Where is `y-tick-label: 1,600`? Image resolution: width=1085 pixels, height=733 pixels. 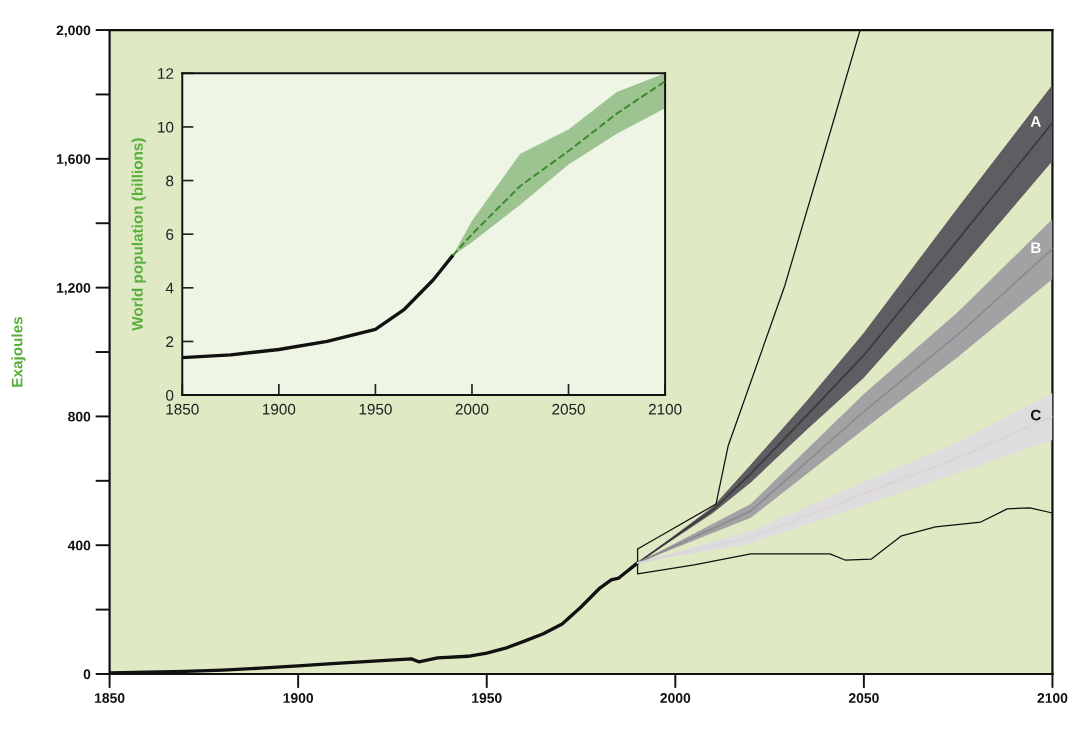 y-tick-label: 1,600 is located at coordinates (73, 160).